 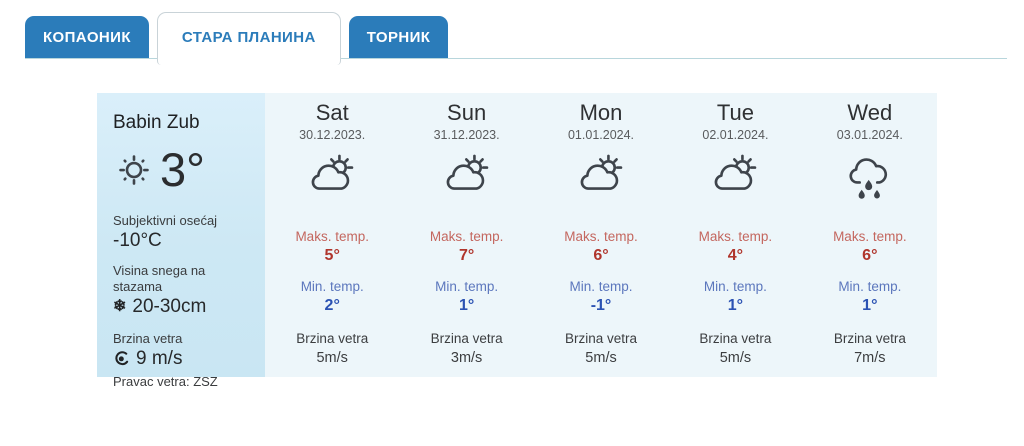 I want to click on wind-direction: Pravac vetra: ZSZ, so click(x=165, y=381).